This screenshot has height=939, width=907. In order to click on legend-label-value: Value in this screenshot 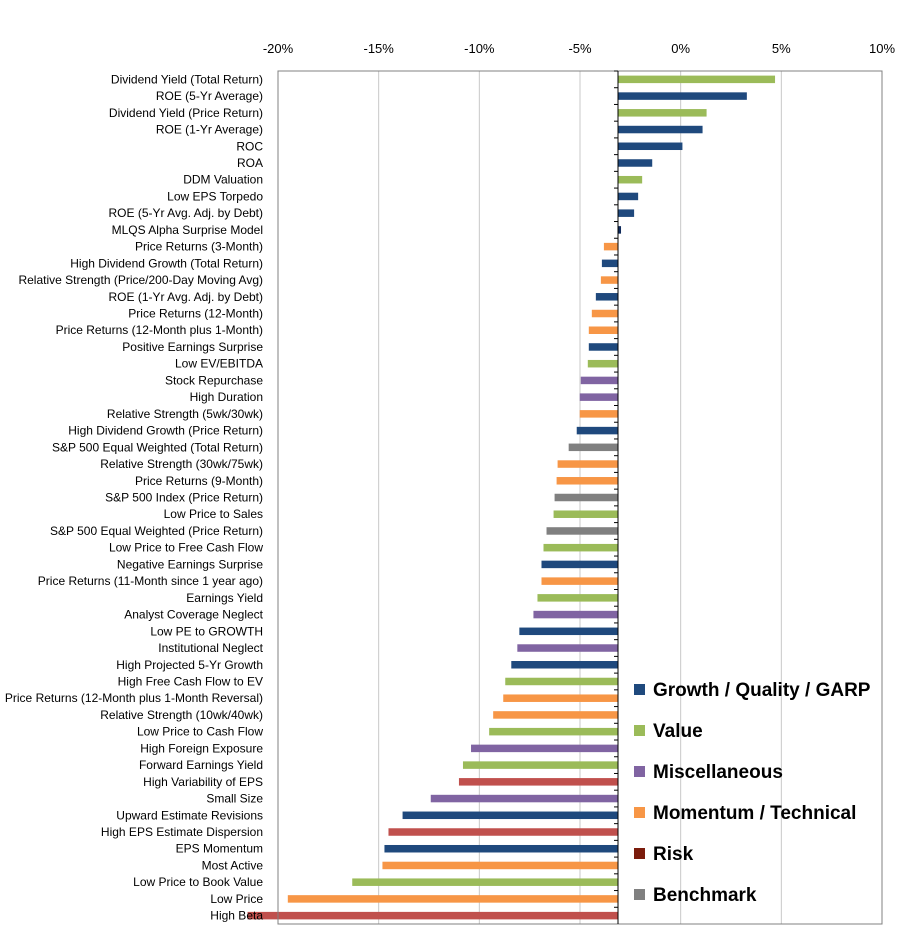, I will do `click(678, 731)`.